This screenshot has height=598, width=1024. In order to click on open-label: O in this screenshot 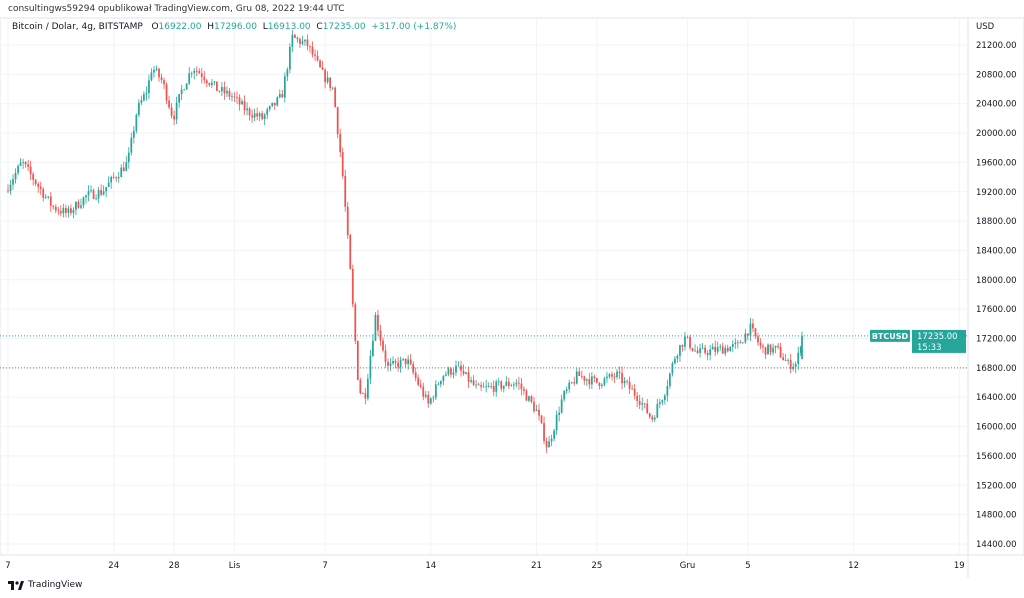, I will do `click(155, 27)`.